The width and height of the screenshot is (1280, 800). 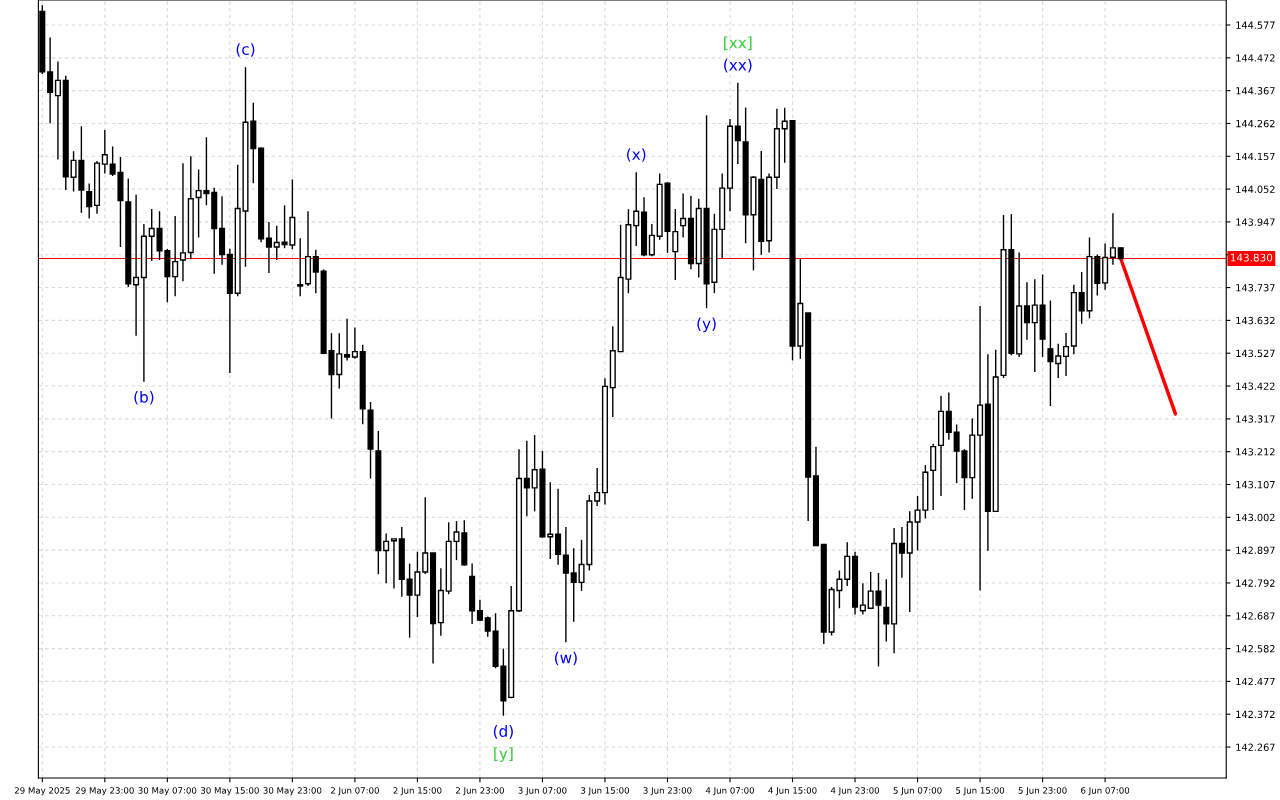 What do you see at coordinates (1255, 353) in the screenshot?
I see `y-tick-label: 143.527` at bounding box center [1255, 353].